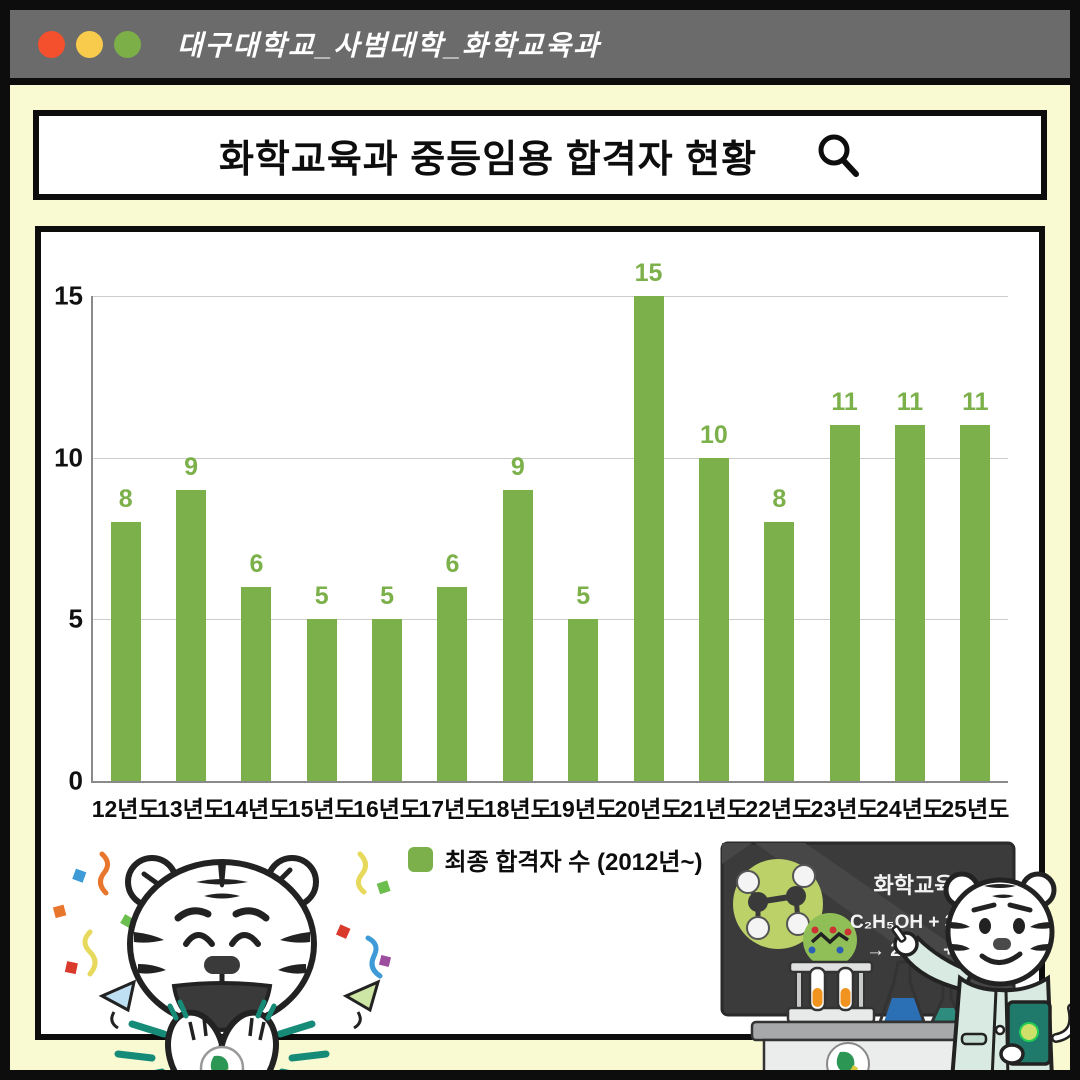  Describe the element at coordinates (517, 809) in the screenshot. I see `x-tick-label: 18년도` at that location.